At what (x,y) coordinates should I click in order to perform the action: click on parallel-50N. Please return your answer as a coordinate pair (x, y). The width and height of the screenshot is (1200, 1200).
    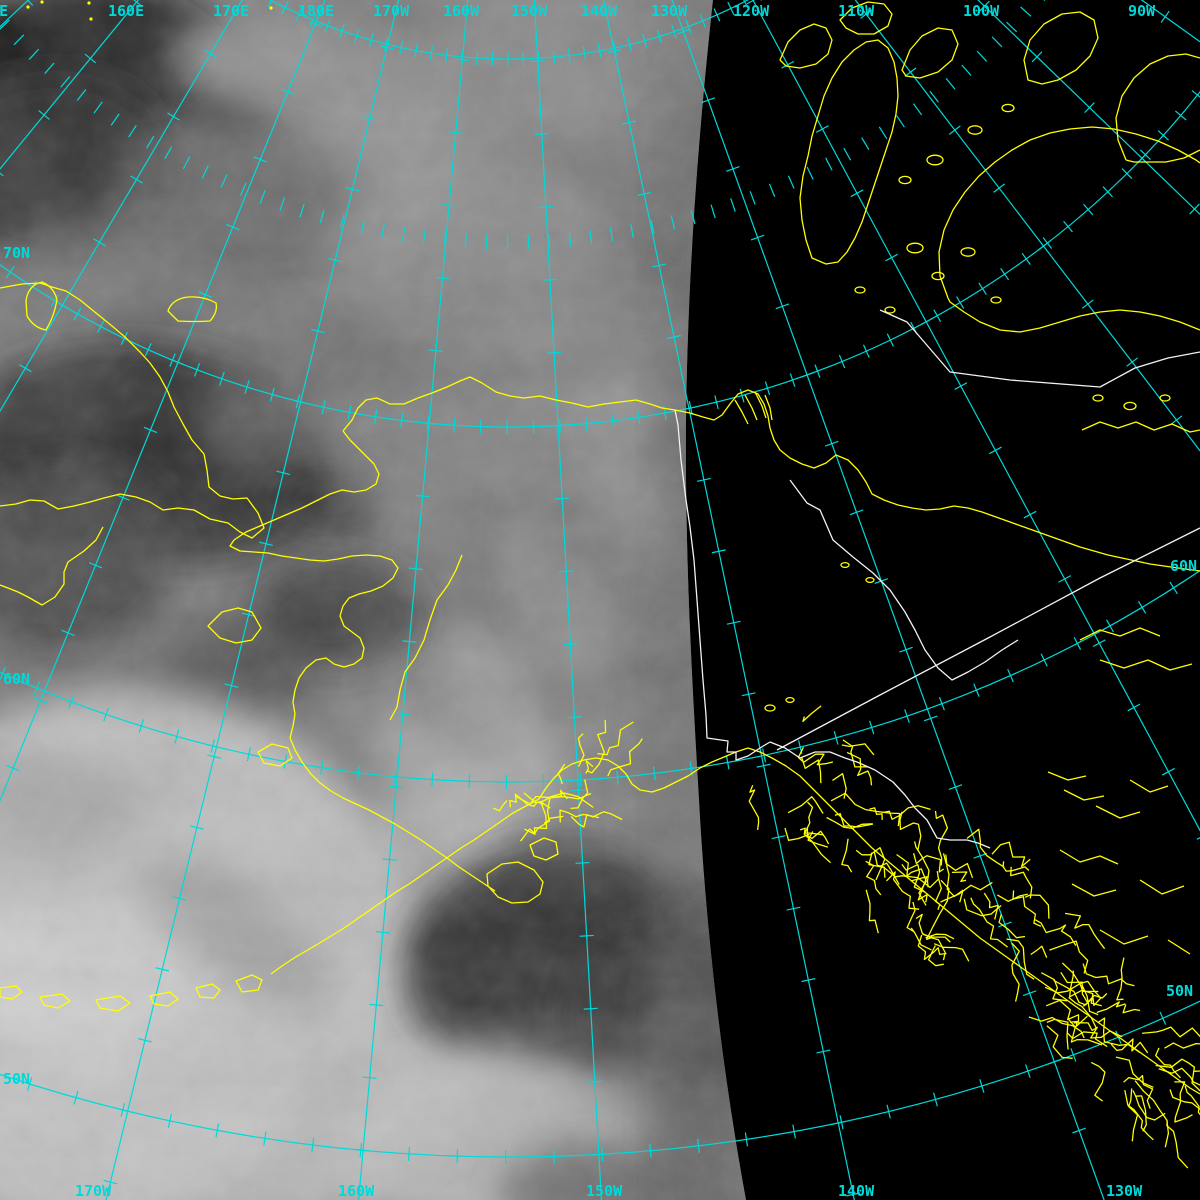
    Looking at the image, I should click on (600, 1078).